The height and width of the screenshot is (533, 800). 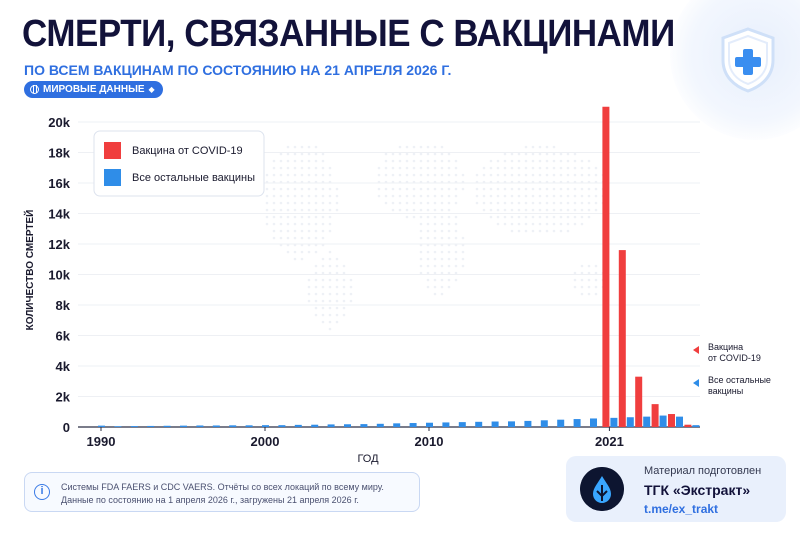 I want to click on badge-label: МИРОВЫЕ ДАННЫЕ, so click(x=94, y=89).